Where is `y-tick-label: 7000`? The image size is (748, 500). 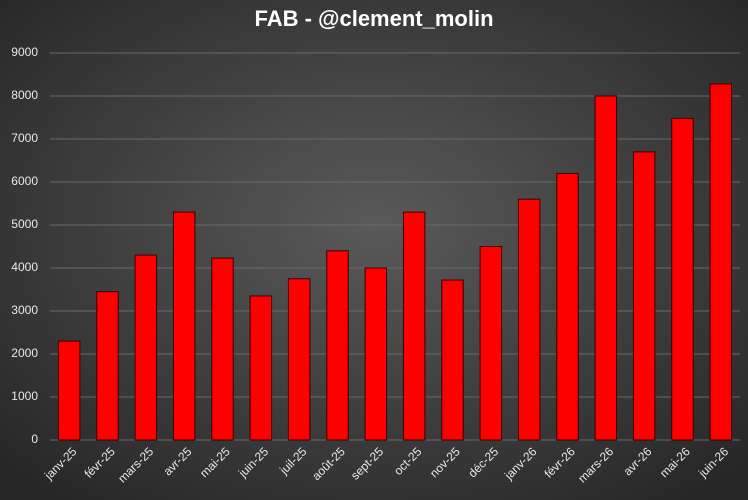 y-tick-label: 7000 is located at coordinates (24, 138).